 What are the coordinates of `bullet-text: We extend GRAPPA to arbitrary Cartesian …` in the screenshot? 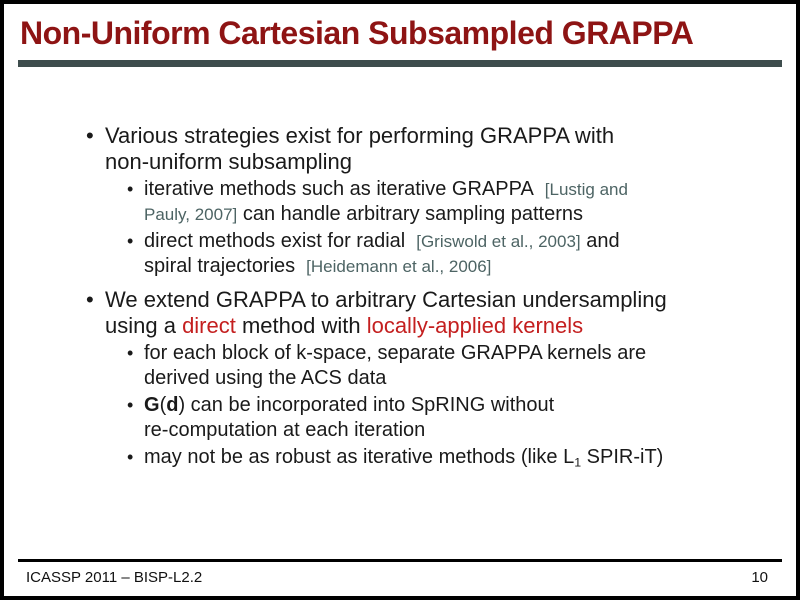 It's located at (386, 312).